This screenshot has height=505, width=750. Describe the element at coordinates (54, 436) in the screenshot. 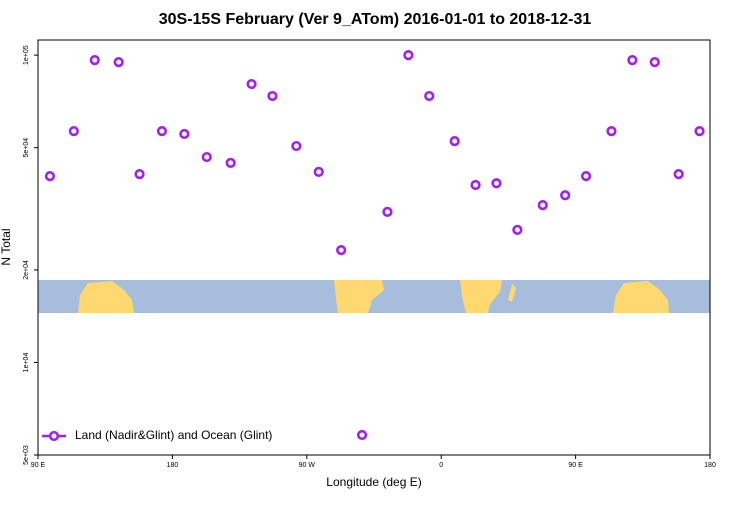

I see `legend-marker` at that location.